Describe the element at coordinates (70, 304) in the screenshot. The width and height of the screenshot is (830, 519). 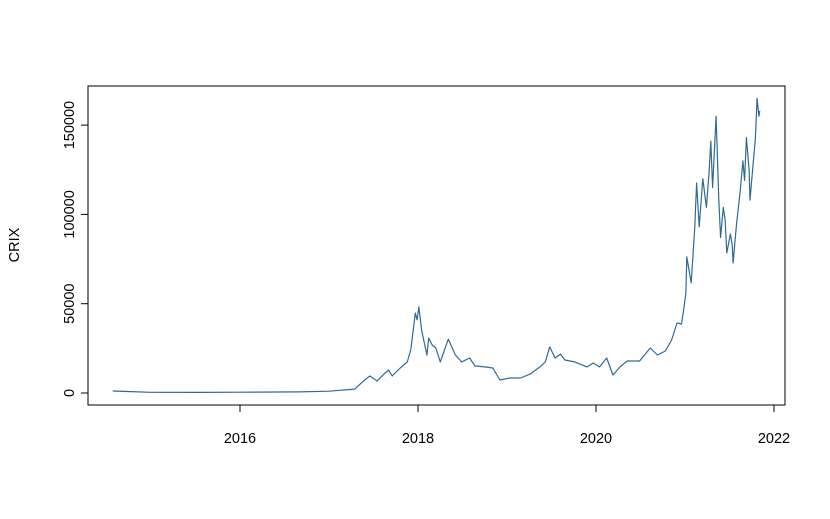
I see `y-tick-label: 50000` at that location.